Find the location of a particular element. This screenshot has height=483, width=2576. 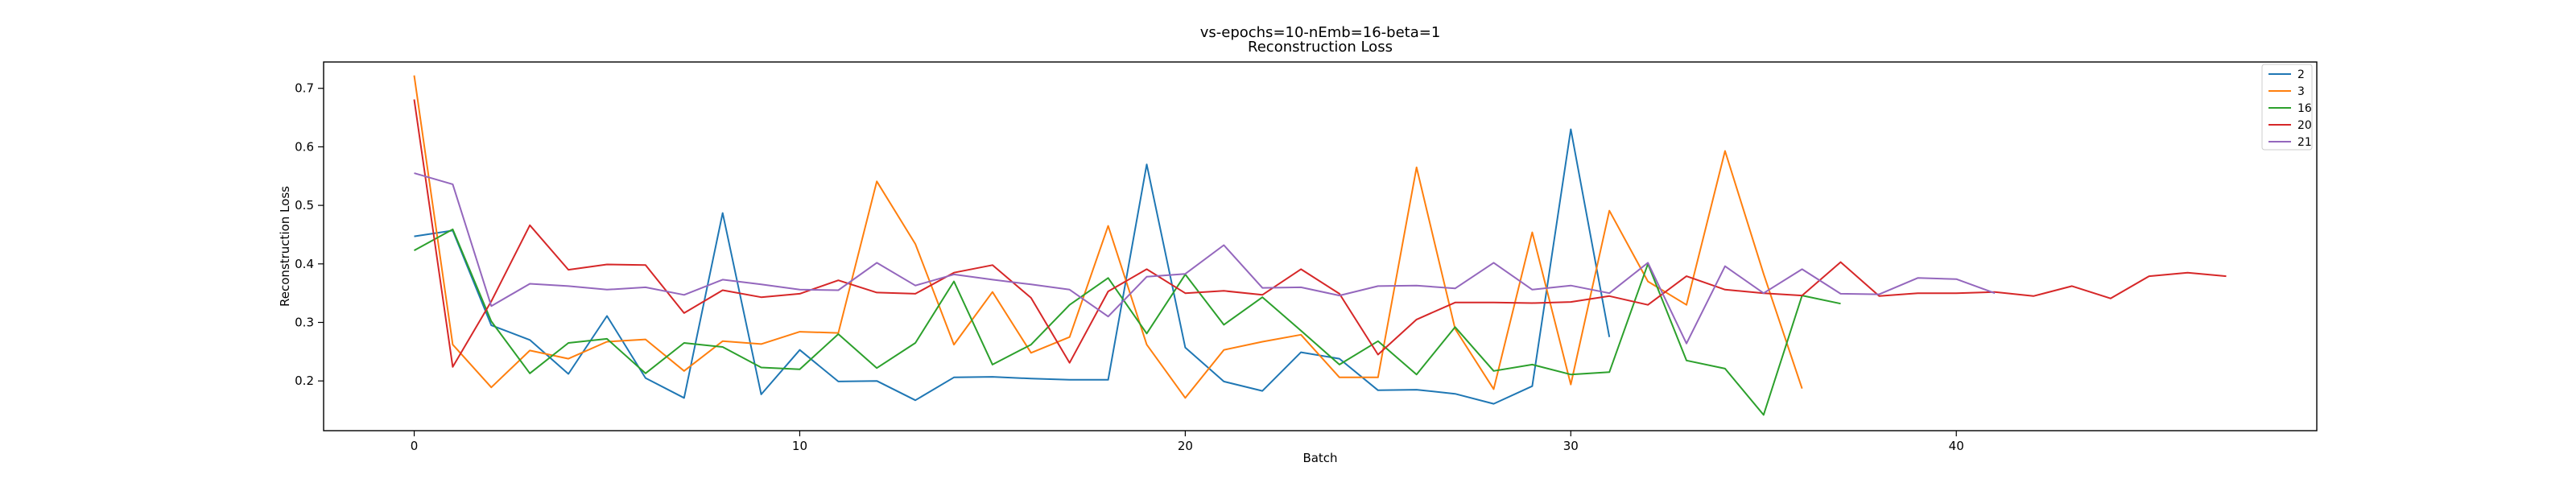

x-tick-label: 20 is located at coordinates (1185, 446).